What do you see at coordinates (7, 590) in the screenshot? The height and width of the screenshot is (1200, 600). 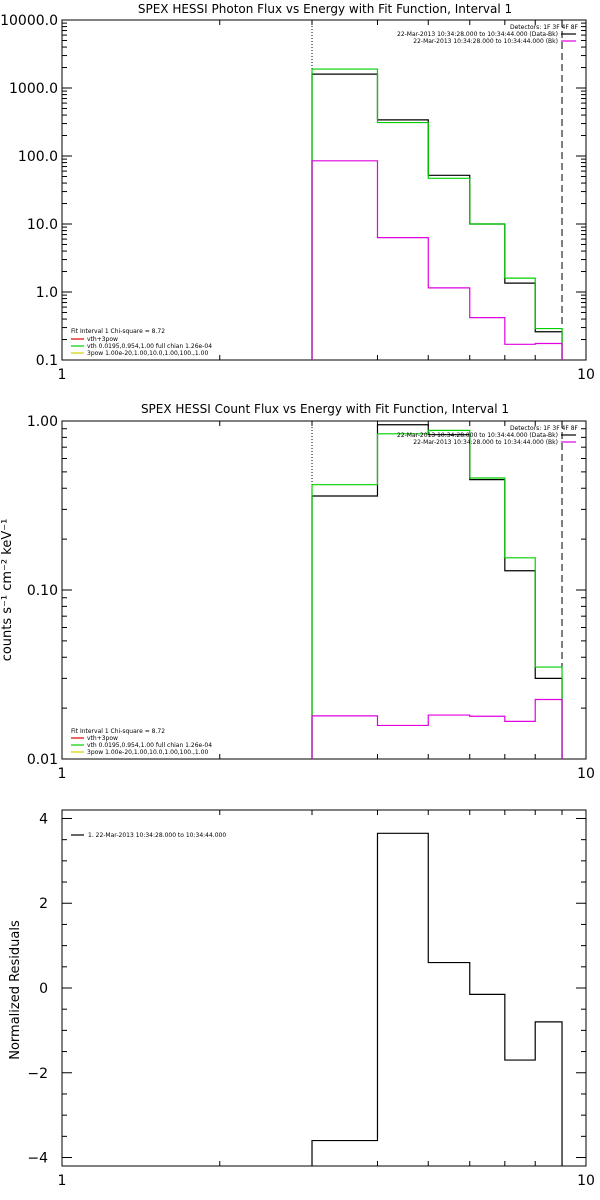 I see `y-axis-label: counts s⁻¹ cm⁻² keV⁻¹` at bounding box center [7, 590].